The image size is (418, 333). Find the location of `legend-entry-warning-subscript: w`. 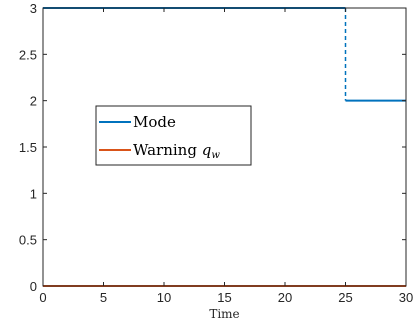

legend-entry-warning-subscript: w is located at coordinates (215, 155).